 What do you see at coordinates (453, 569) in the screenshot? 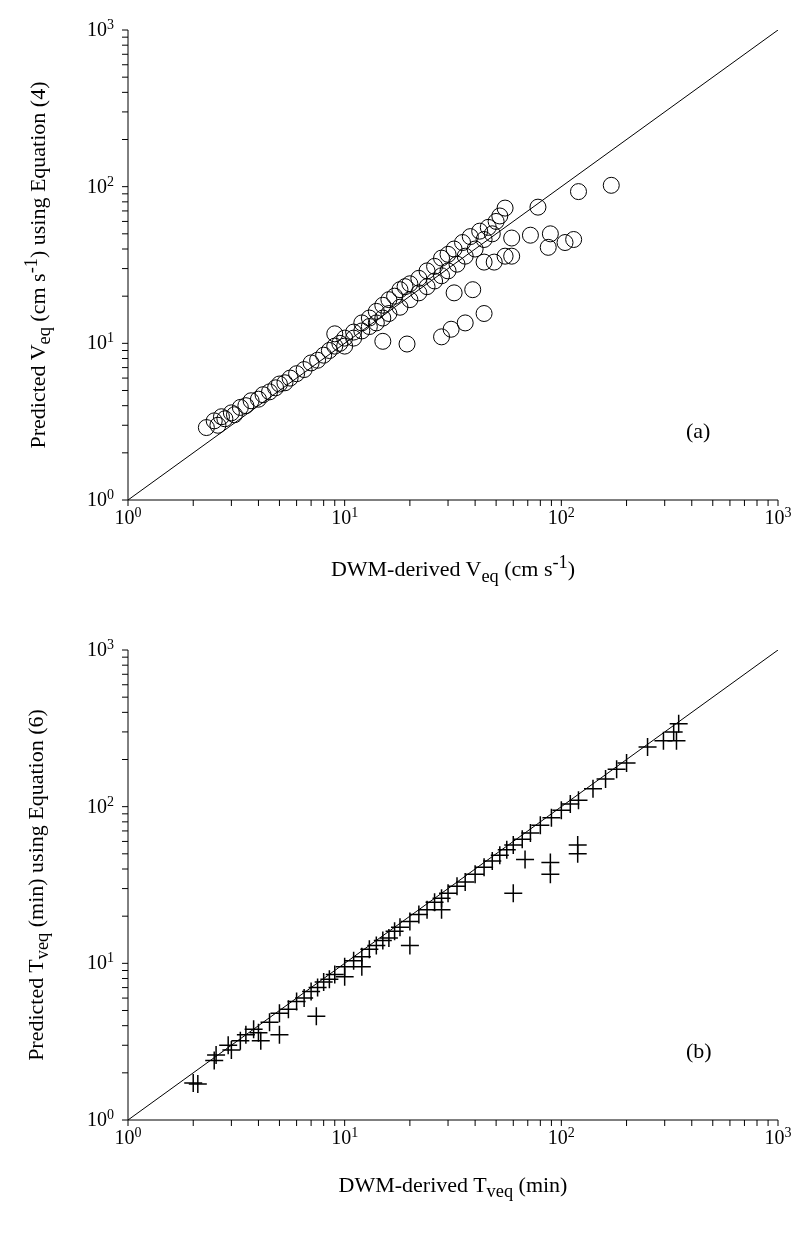
I see `x-axis-title: DWM-derived V$_{eq}$ (cm s$^{-1}$)` at bounding box center [453, 569].